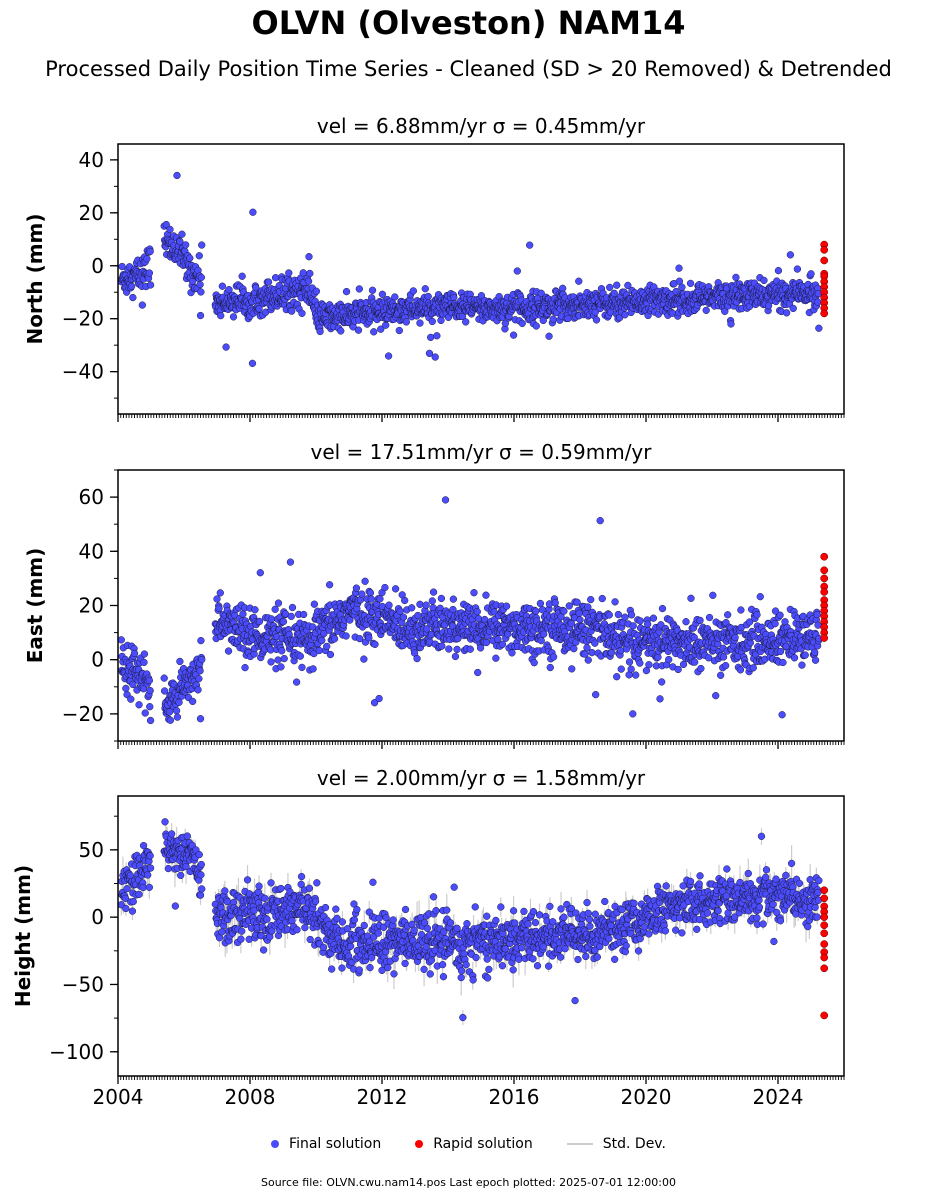 This screenshot has width=937, height=1200. What do you see at coordinates (83, 372) in the screenshot?
I see `y-tick-label: −40` at bounding box center [83, 372].